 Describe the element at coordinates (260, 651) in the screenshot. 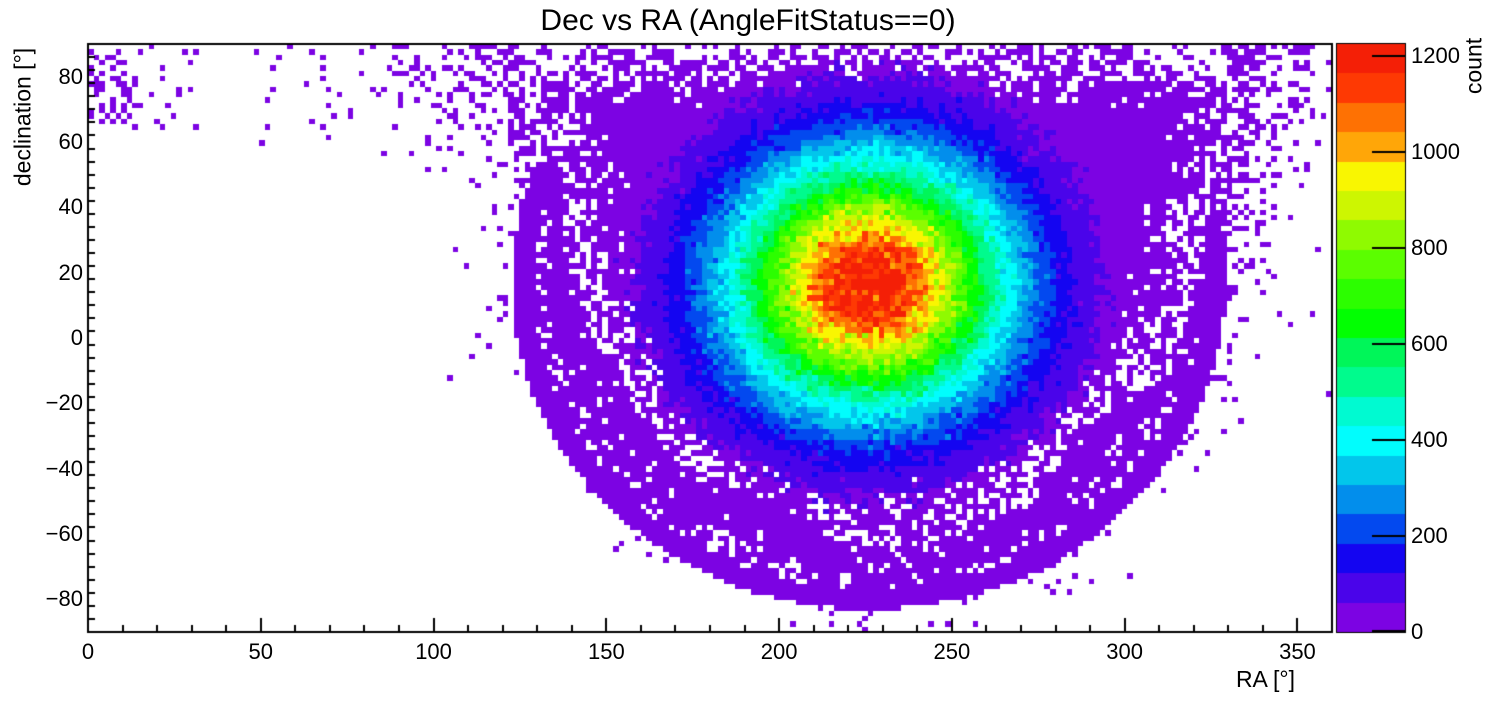

I see `x-tick-label: 50` at that location.